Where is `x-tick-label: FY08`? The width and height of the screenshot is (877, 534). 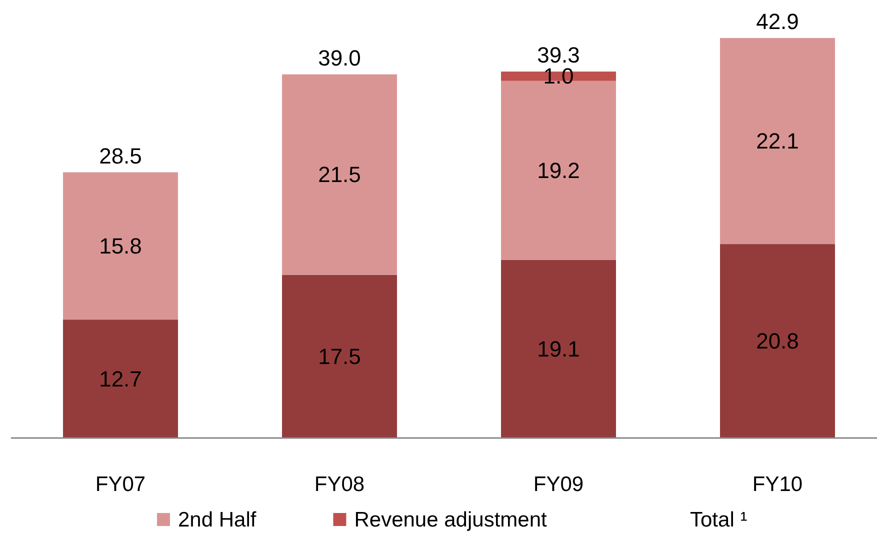 x-tick-label: FY08 is located at coordinates (339, 484).